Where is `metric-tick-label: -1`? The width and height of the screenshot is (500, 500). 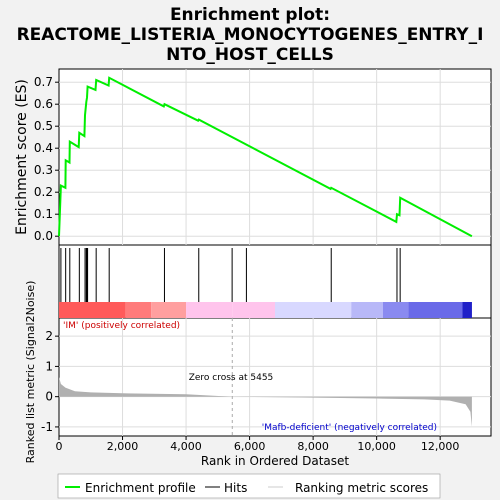
metric-tick-label: -1 is located at coordinates (47, 427).